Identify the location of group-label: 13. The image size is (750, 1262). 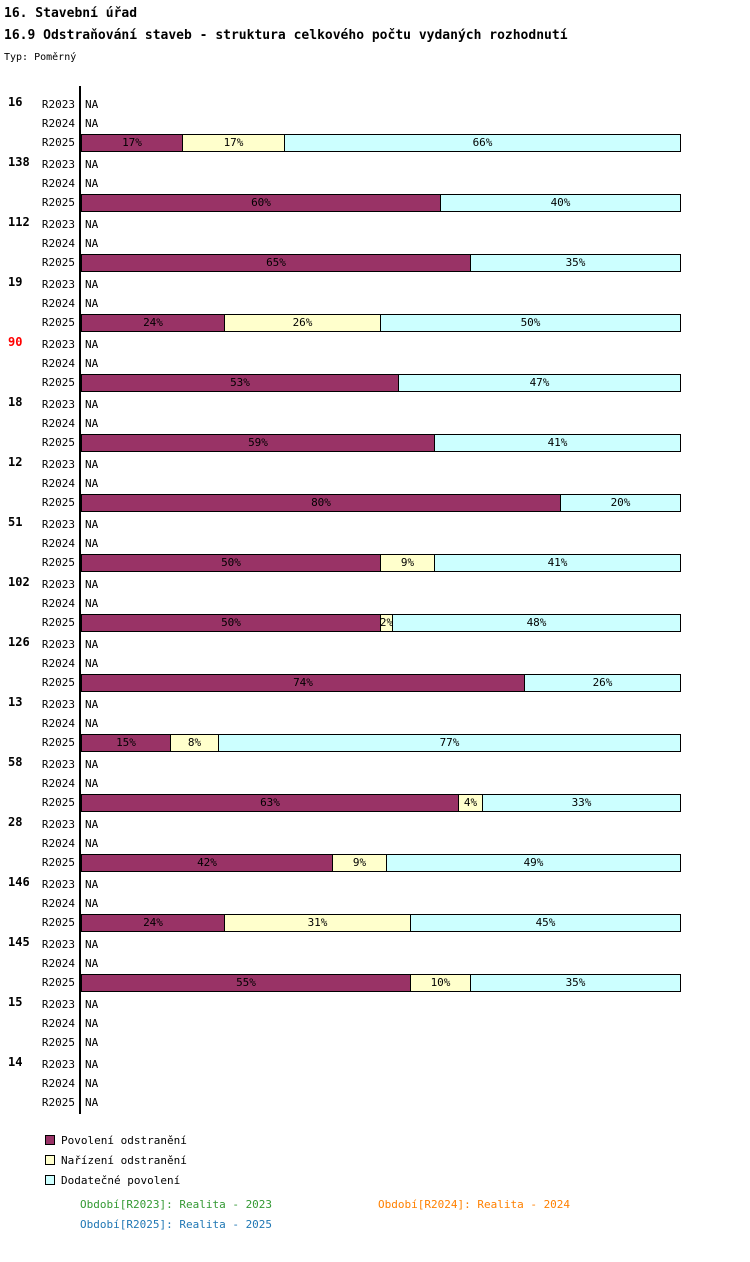
(15, 702).